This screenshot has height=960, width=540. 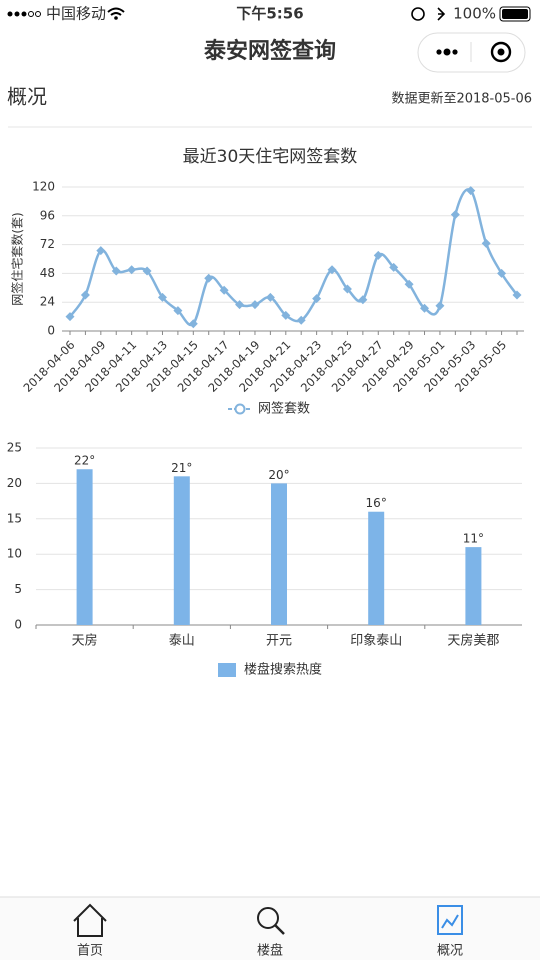 What do you see at coordinates (270, 951) in the screenshot?
I see `tab-label: 楼盘` at bounding box center [270, 951].